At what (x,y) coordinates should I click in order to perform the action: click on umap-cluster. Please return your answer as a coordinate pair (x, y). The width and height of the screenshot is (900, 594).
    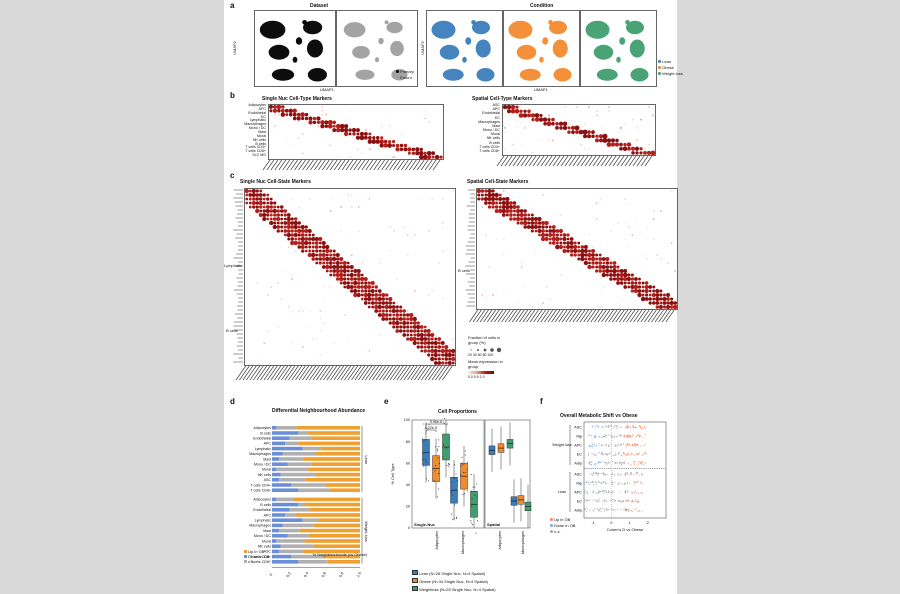
    Looking at the image, I should click on (637, 48).